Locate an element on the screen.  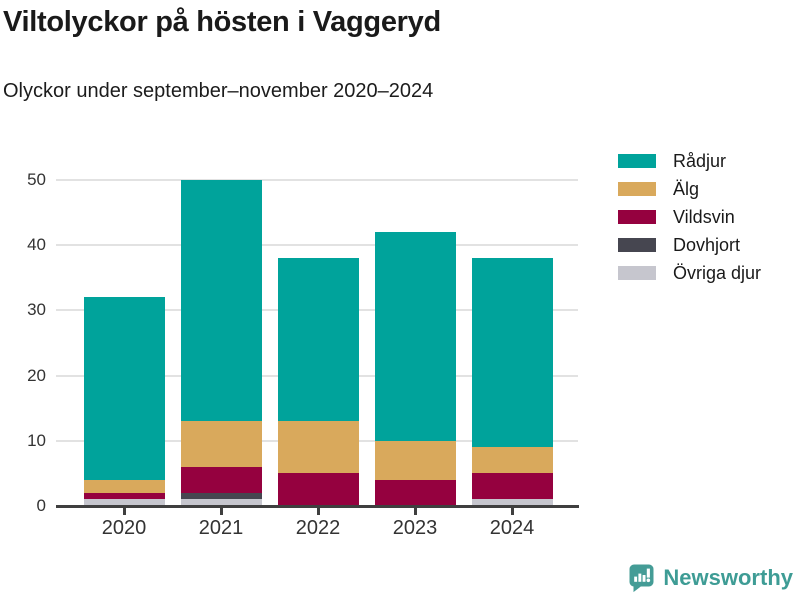
bar-2023 is located at coordinates (415, 369).